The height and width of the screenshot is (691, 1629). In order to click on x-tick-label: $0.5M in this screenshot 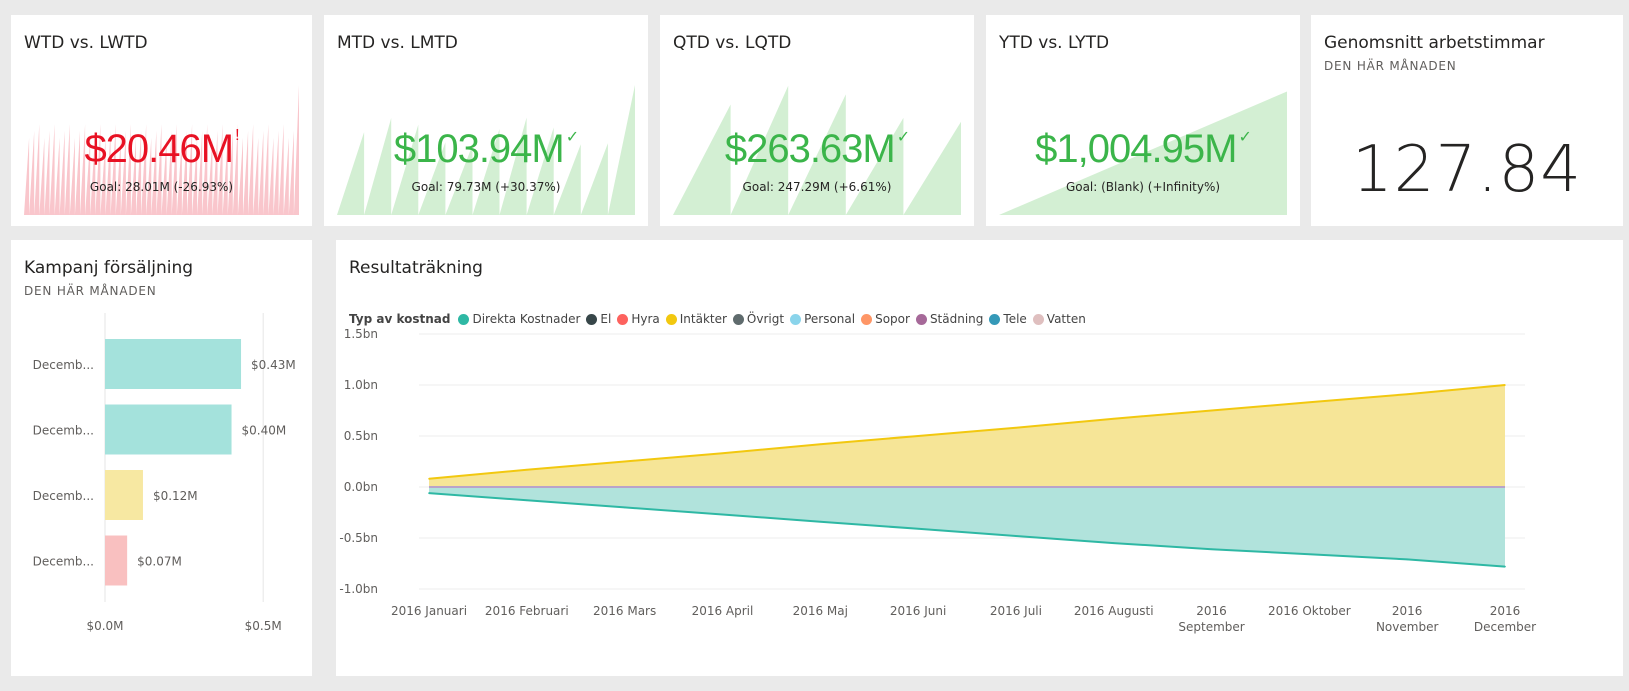, I will do `click(263, 626)`.